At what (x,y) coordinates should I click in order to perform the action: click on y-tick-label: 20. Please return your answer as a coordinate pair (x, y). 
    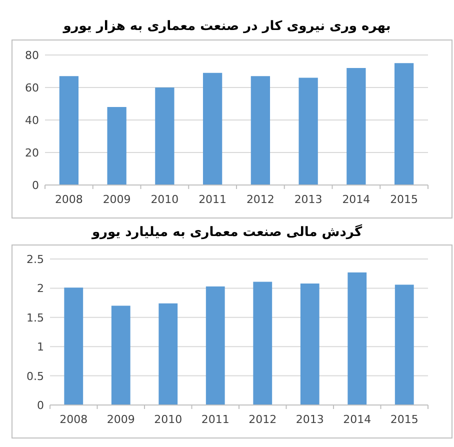
    Looking at the image, I should click on (32, 153).